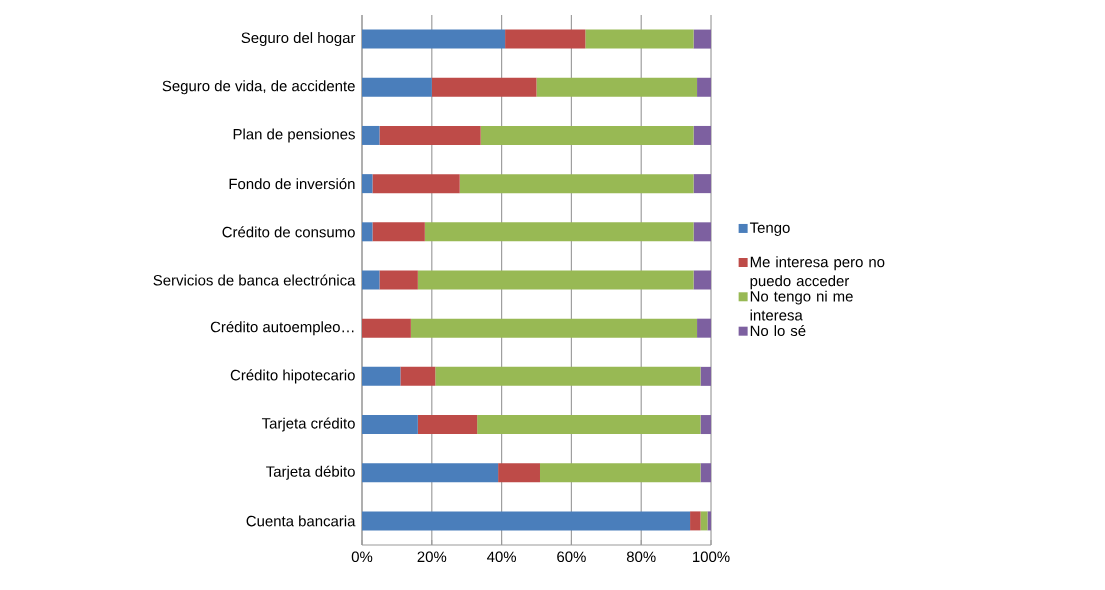  I want to click on legend-label: No lo sé, so click(778, 330).